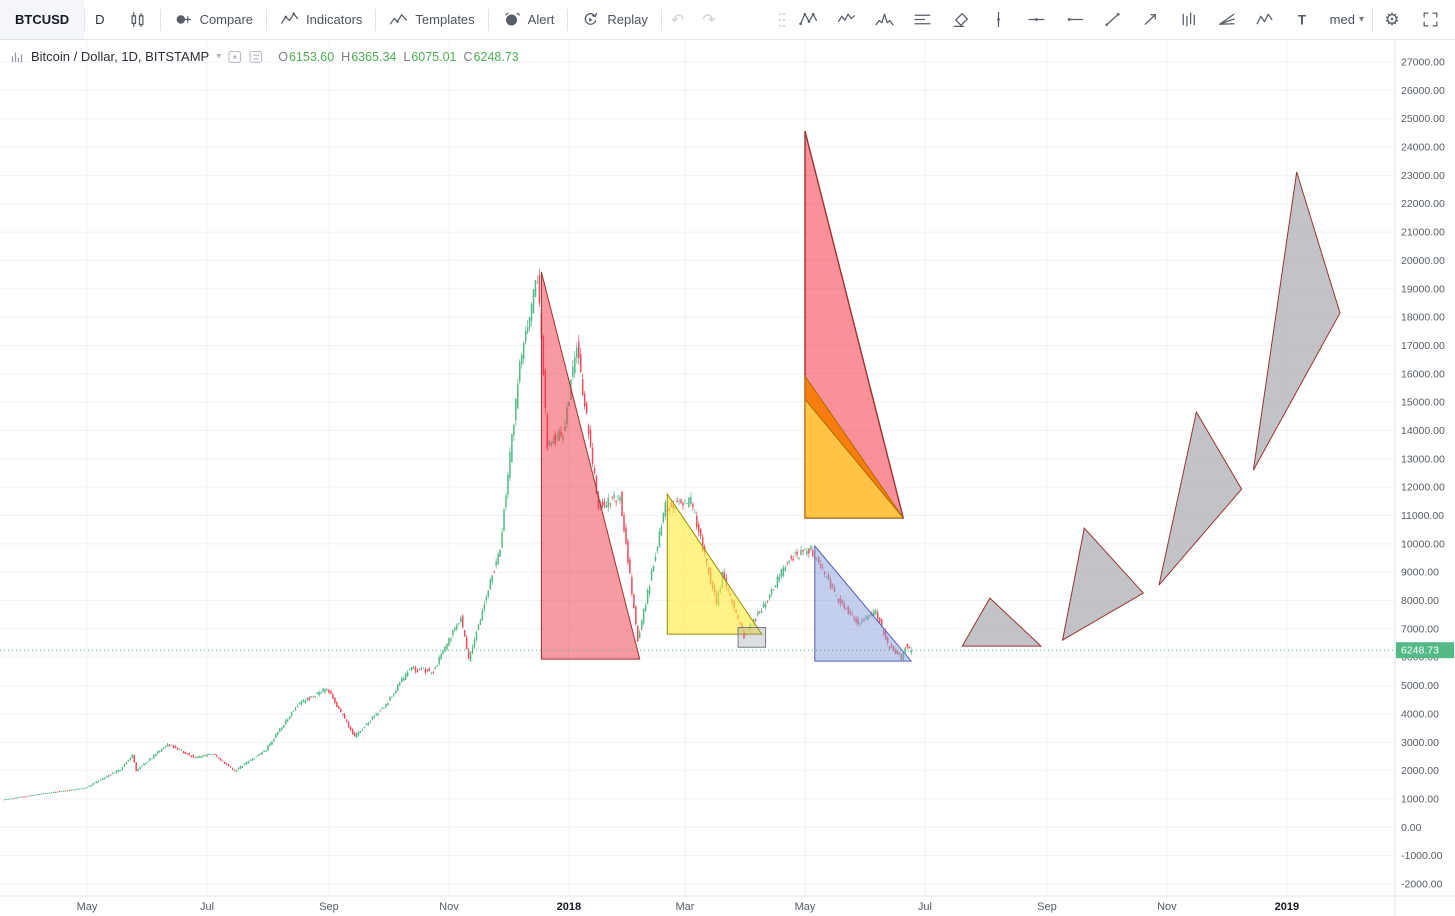 This screenshot has height=916, width=1455. What do you see at coordinates (120, 56) in the screenshot?
I see `legend-title: Bitcoin / Dollar, 1D, BITSTAMP` at bounding box center [120, 56].